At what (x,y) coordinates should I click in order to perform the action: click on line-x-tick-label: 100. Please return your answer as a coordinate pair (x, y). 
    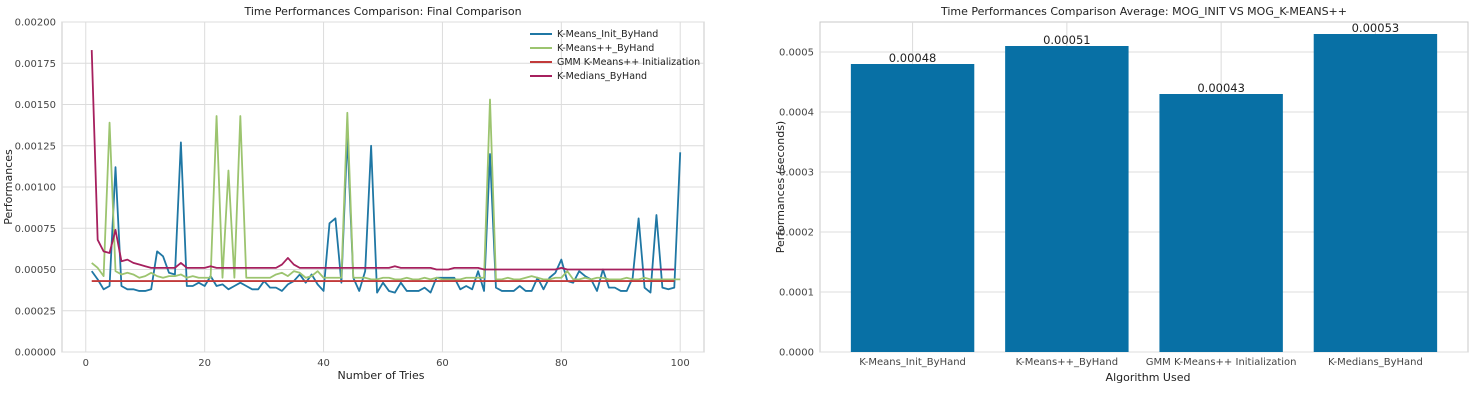
    Looking at the image, I should click on (680, 363).